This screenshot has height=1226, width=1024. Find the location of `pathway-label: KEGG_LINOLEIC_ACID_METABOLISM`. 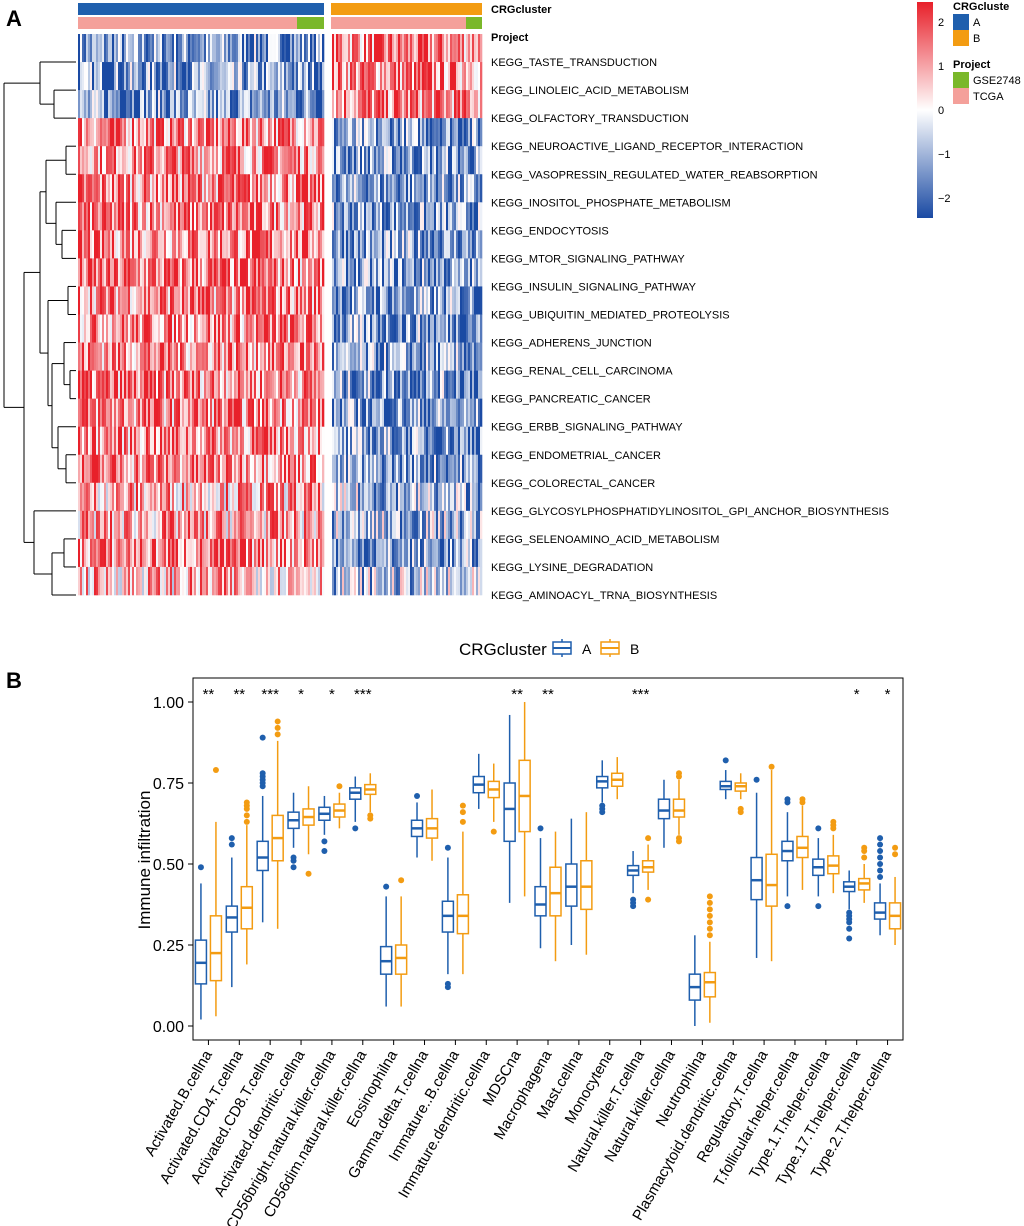

pathway-label: KEGG_LINOLEIC_ACID_METABOLISM is located at coordinates (590, 91).